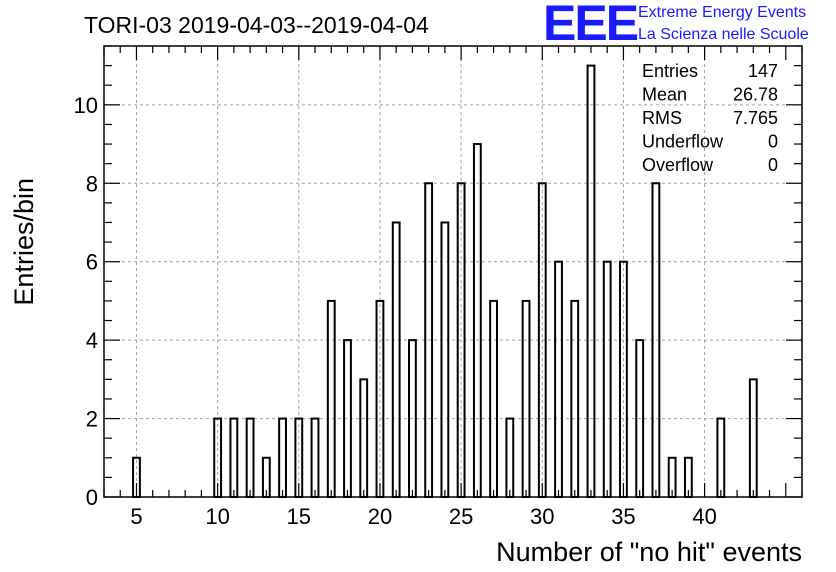 The image size is (836, 572). What do you see at coordinates (664, 95) in the screenshot?
I see `stats-key: Mean` at bounding box center [664, 95].